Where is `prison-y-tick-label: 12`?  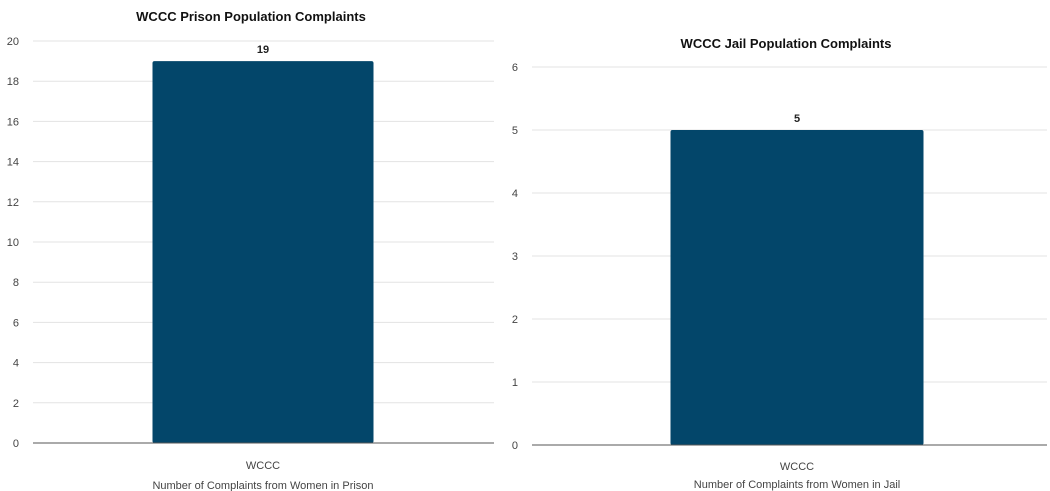
prison-y-tick-label: 12 is located at coordinates (13, 203).